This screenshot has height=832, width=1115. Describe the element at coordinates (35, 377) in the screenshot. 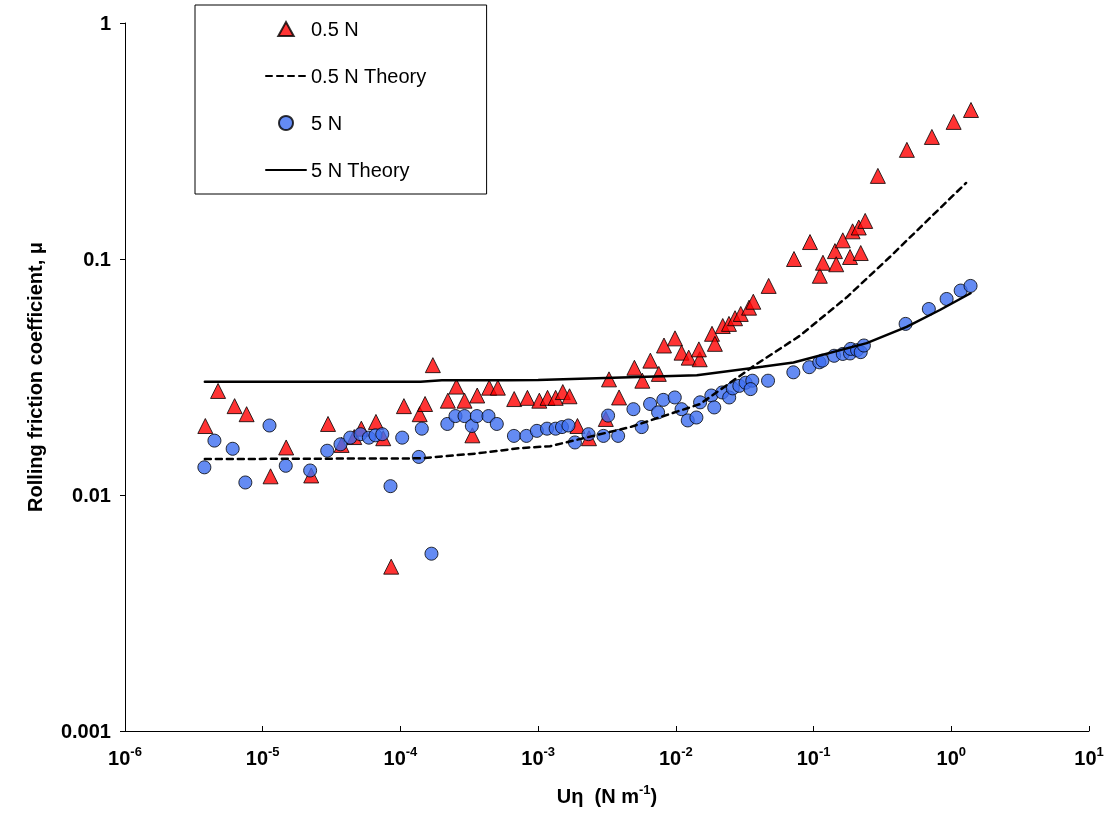

I see `y-axis-title: Rolling friction coefficient, μ` at that location.